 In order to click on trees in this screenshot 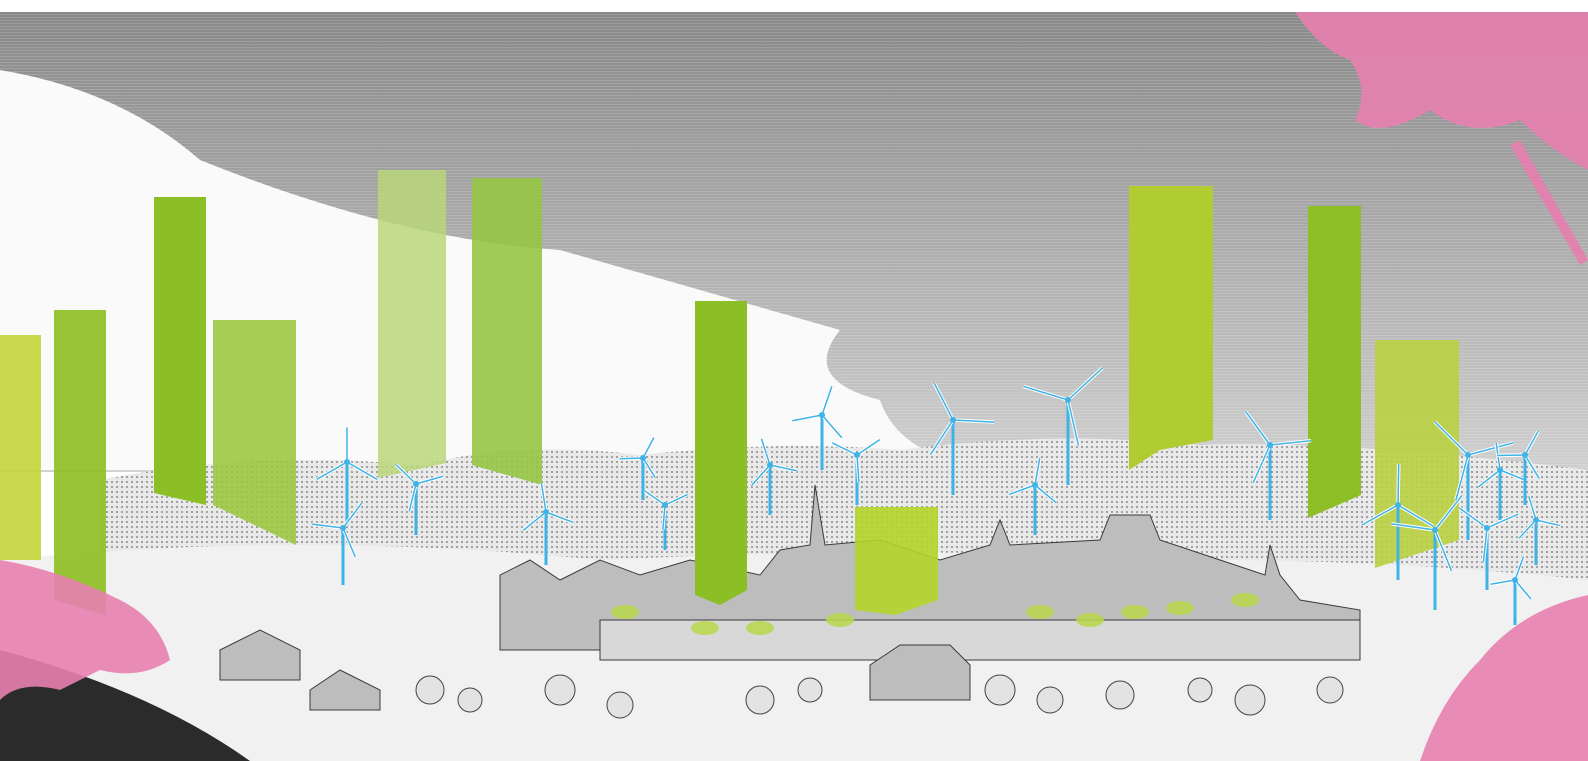, I will do `click(879, 696)`.